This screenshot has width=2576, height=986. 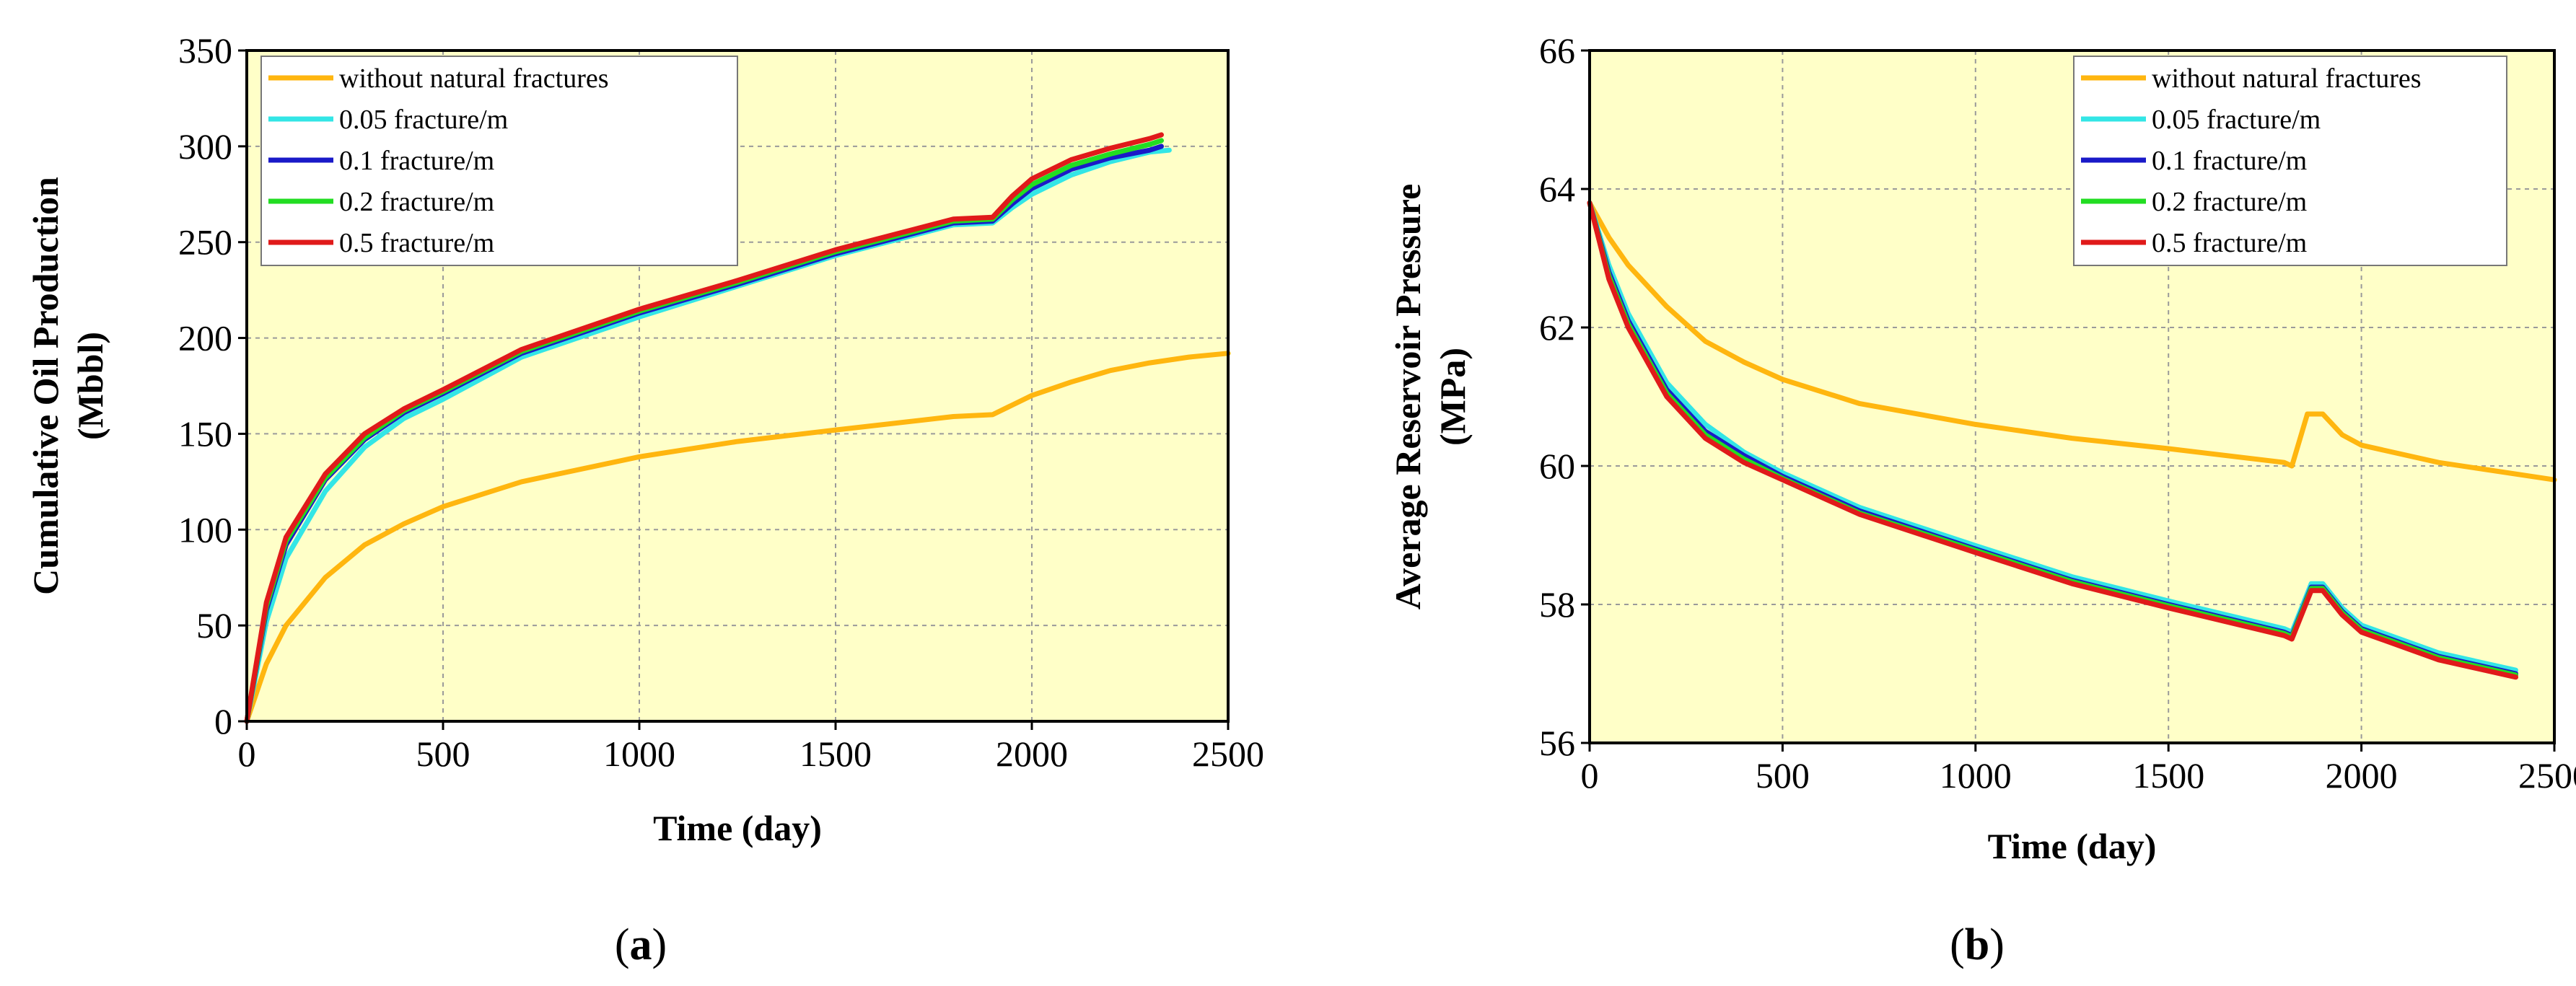 What do you see at coordinates (1557, 189) in the screenshot?
I see `y-tick-label: 64` at bounding box center [1557, 189].